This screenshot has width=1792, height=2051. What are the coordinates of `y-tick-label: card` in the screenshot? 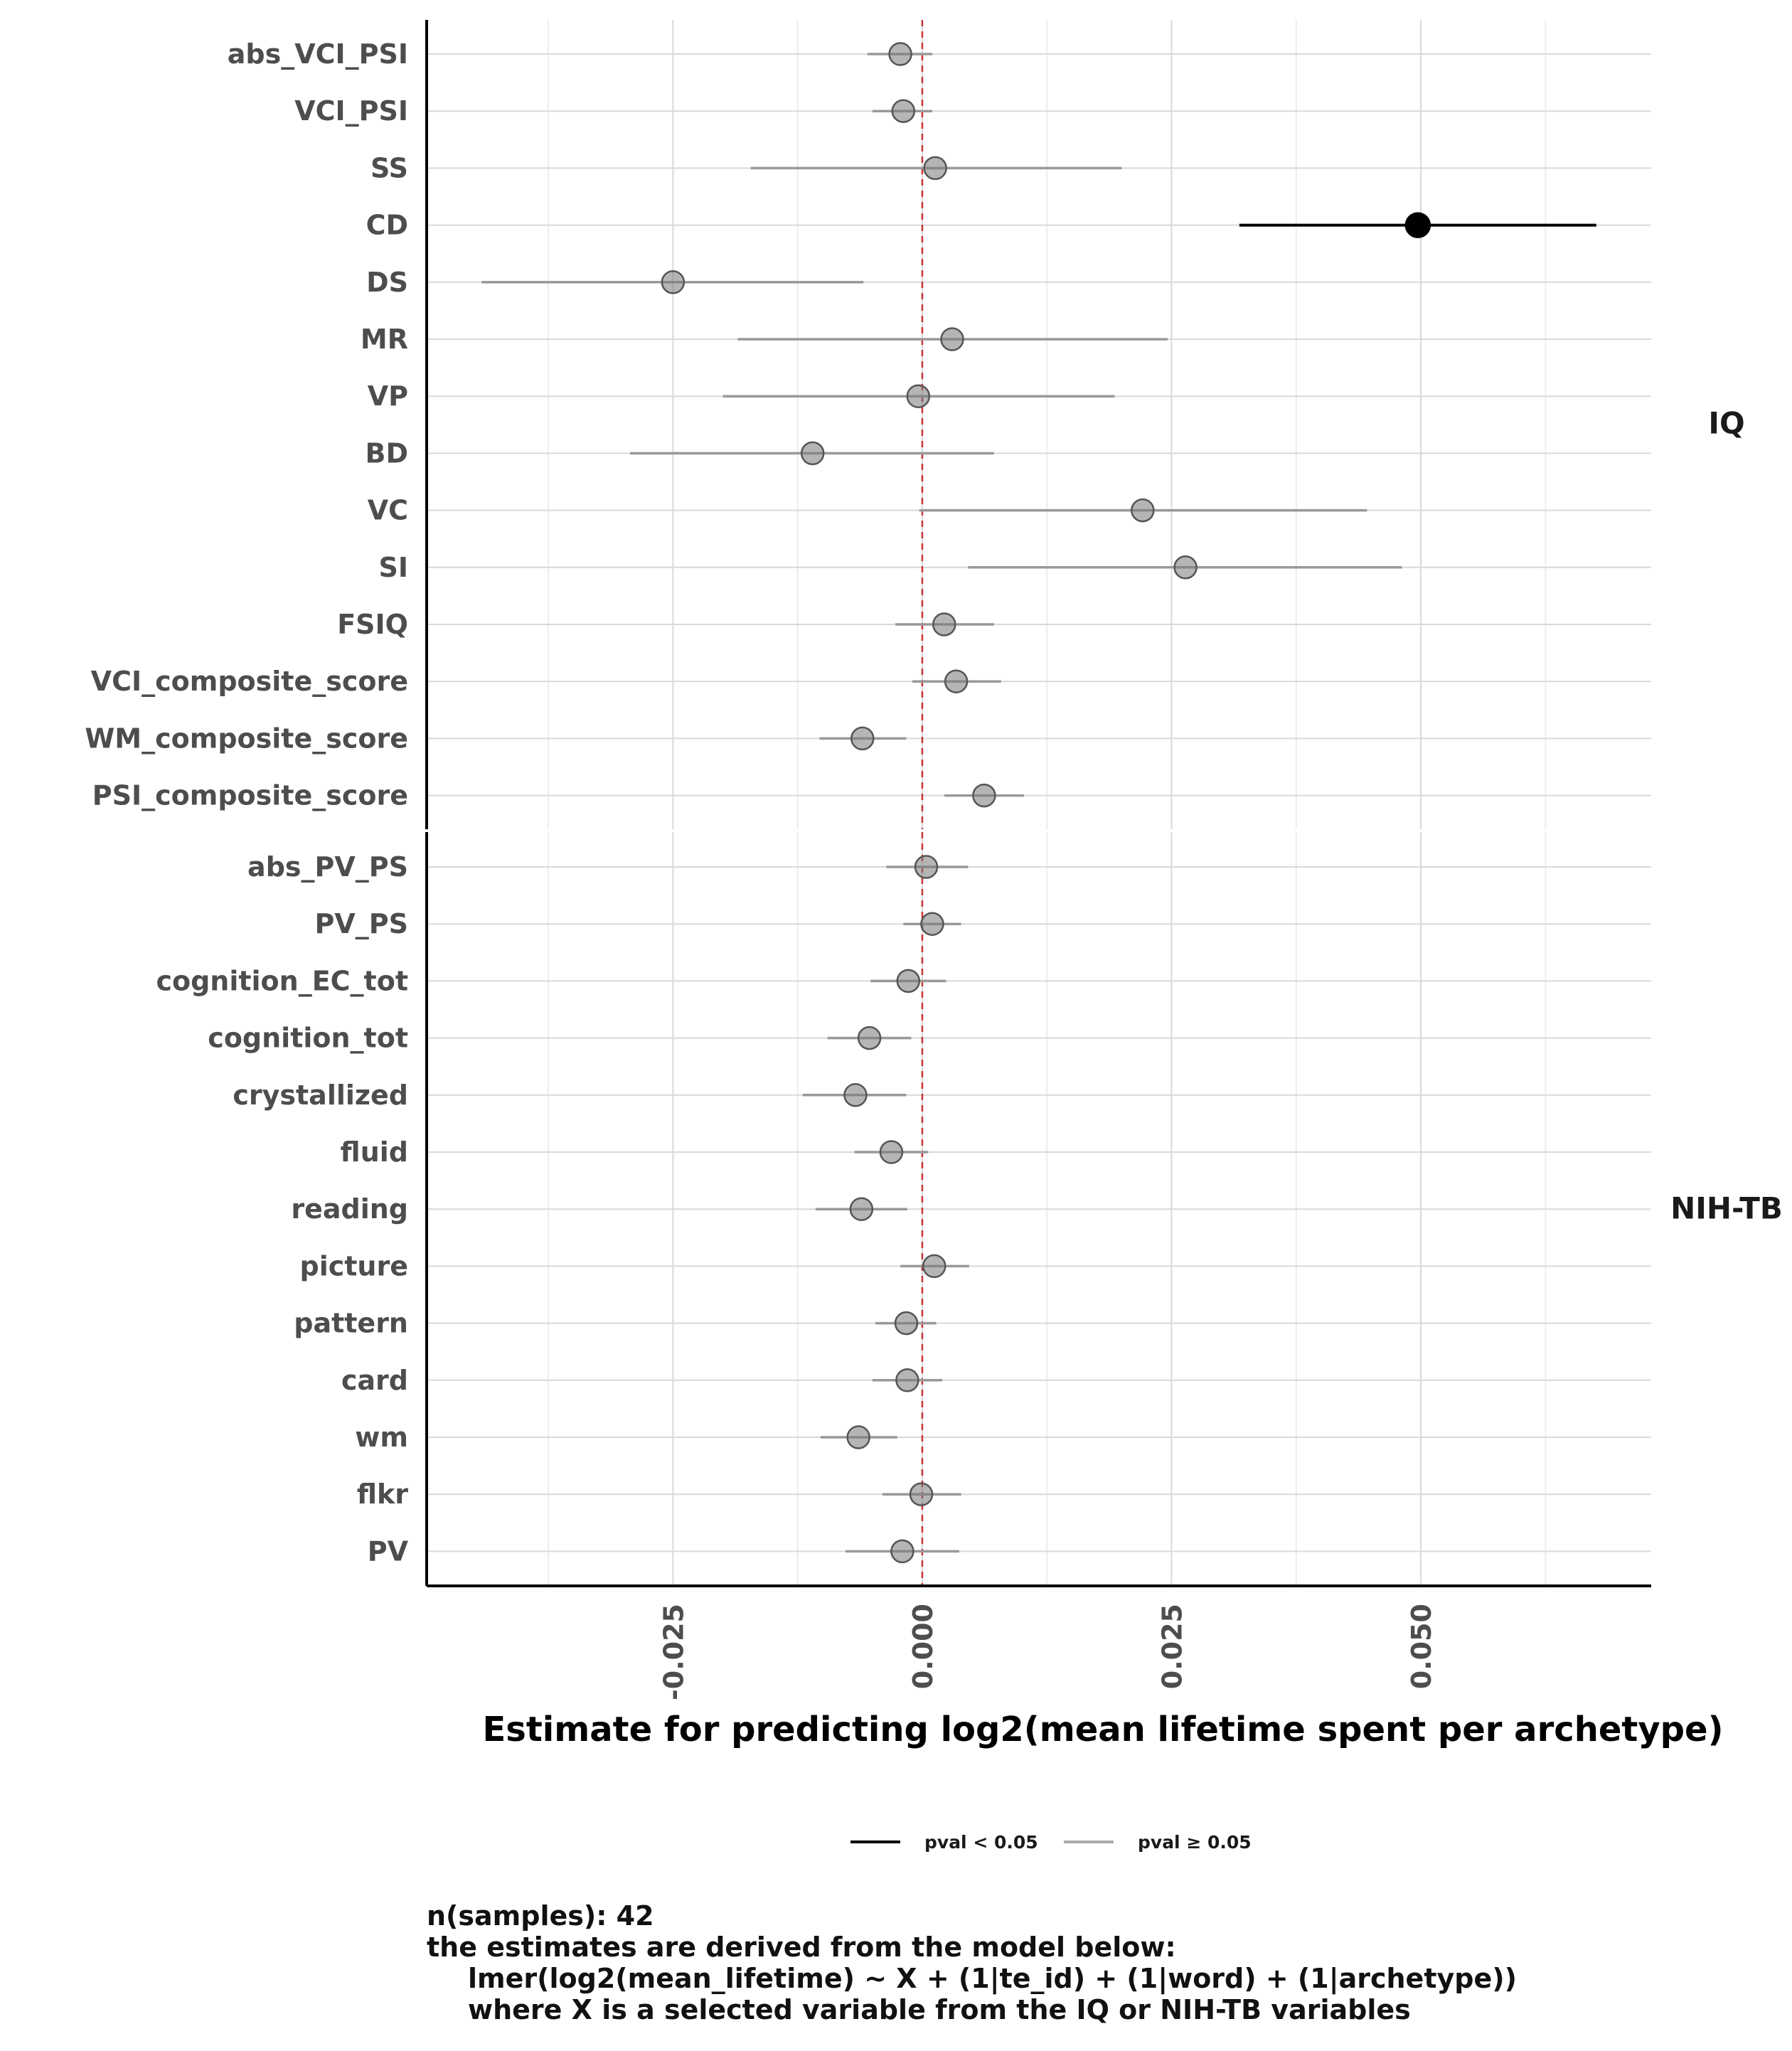 It's located at (374, 1381).